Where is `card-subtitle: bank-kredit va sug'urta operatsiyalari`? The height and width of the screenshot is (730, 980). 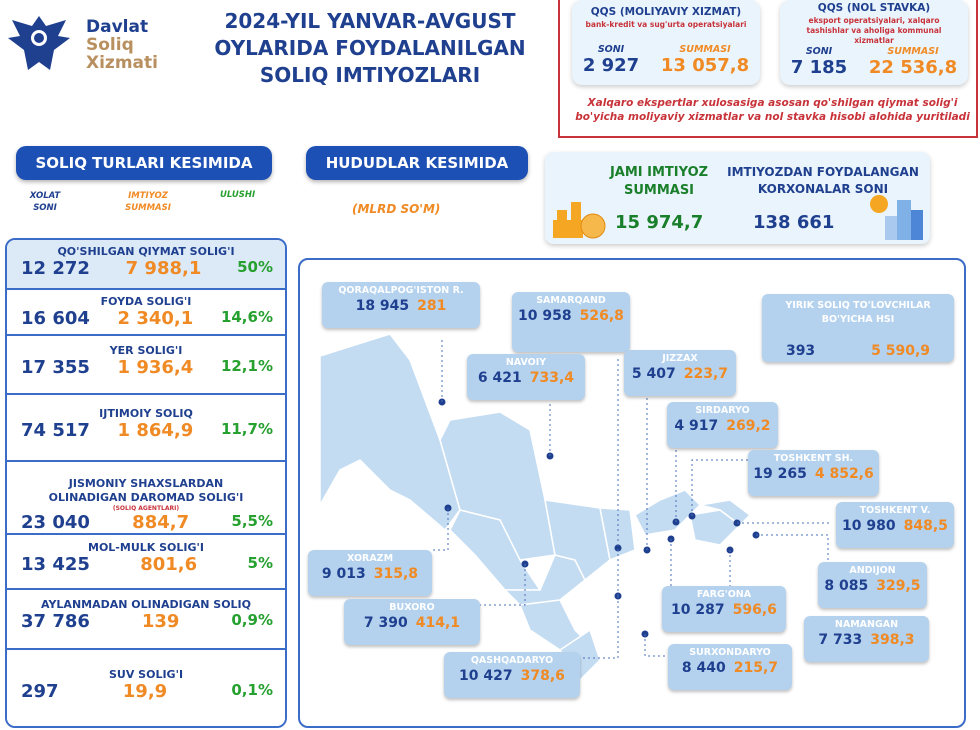
card-subtitle: bank-kredit va sug'urta operatsiyalari is located at coordinates (666, 24).